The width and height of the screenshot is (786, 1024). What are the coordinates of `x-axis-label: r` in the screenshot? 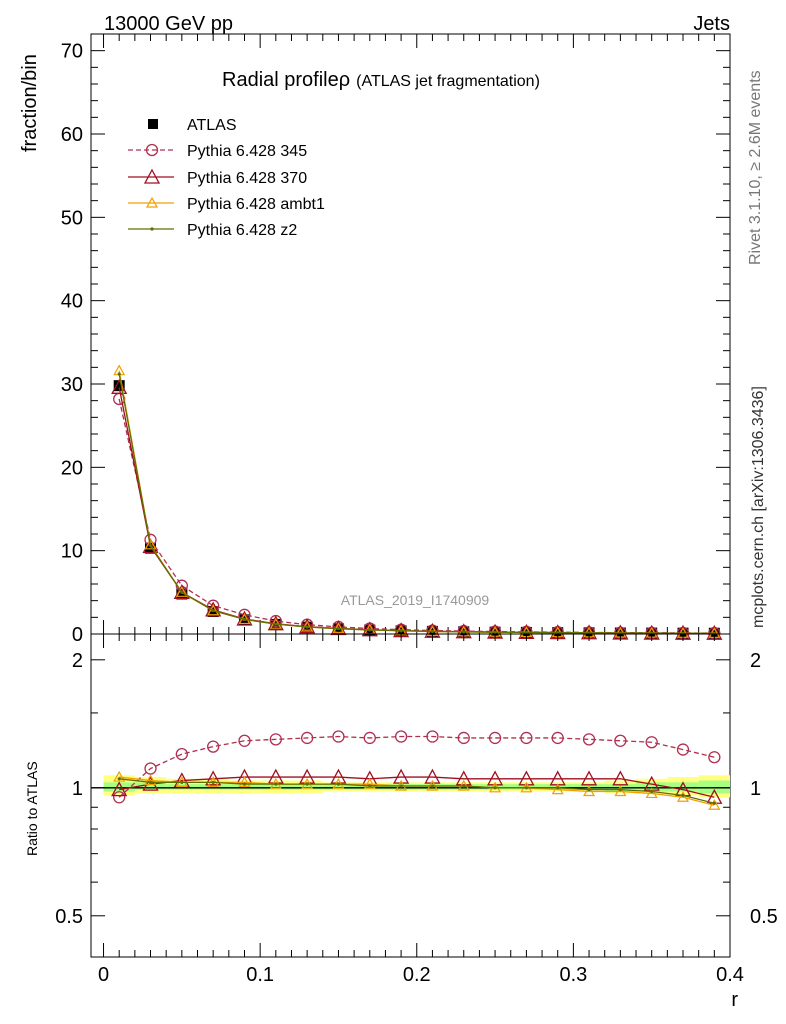 It's located at (734, 1000).